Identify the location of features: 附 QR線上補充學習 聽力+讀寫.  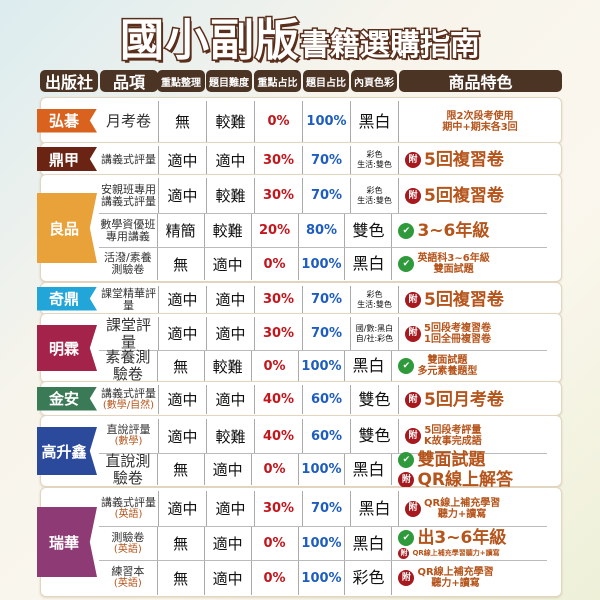
(478, 508).